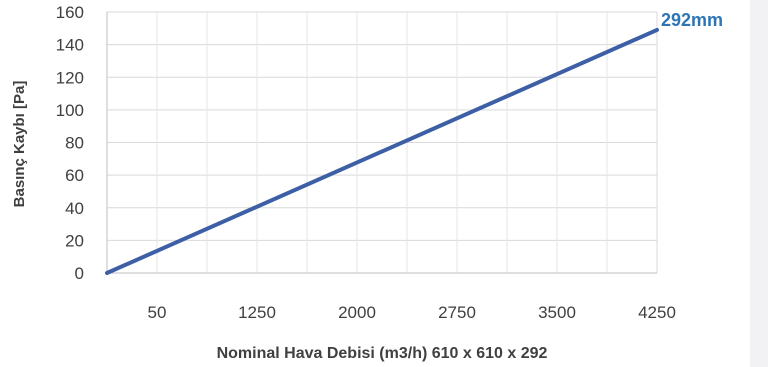 The width and height of the screenshot is (768, 367). What do you see at coordinates (692, 20) in the screenshot?
I see `series-label: 292mm` at bounding box center [692, 20].